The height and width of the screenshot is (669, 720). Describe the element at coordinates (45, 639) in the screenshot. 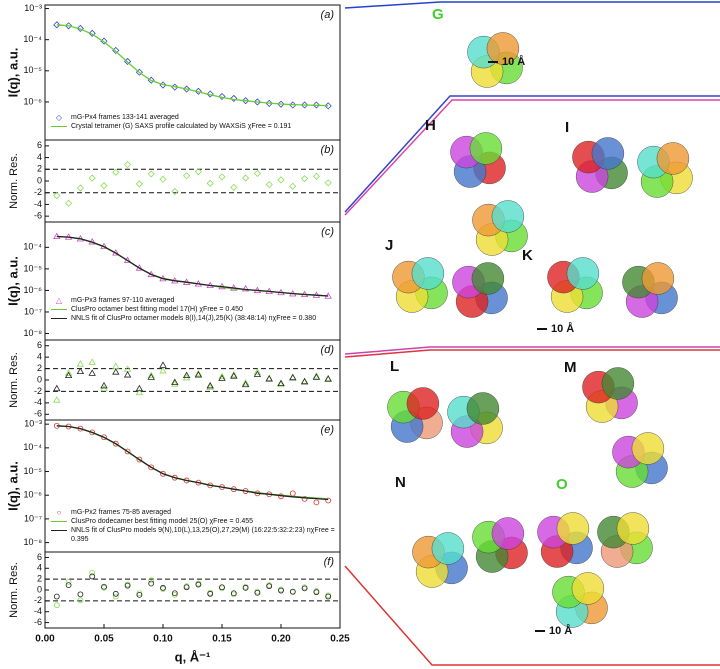

I see `x-tick-label: 0.00` at that location.